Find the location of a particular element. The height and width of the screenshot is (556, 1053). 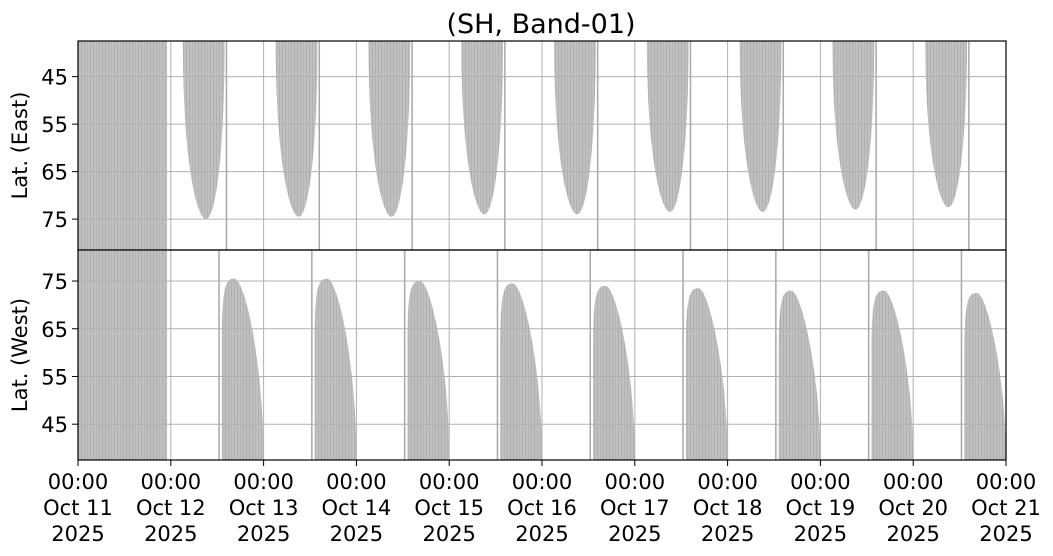

chart-title: (SH, Band-01) is located at coordinates (540, 24).